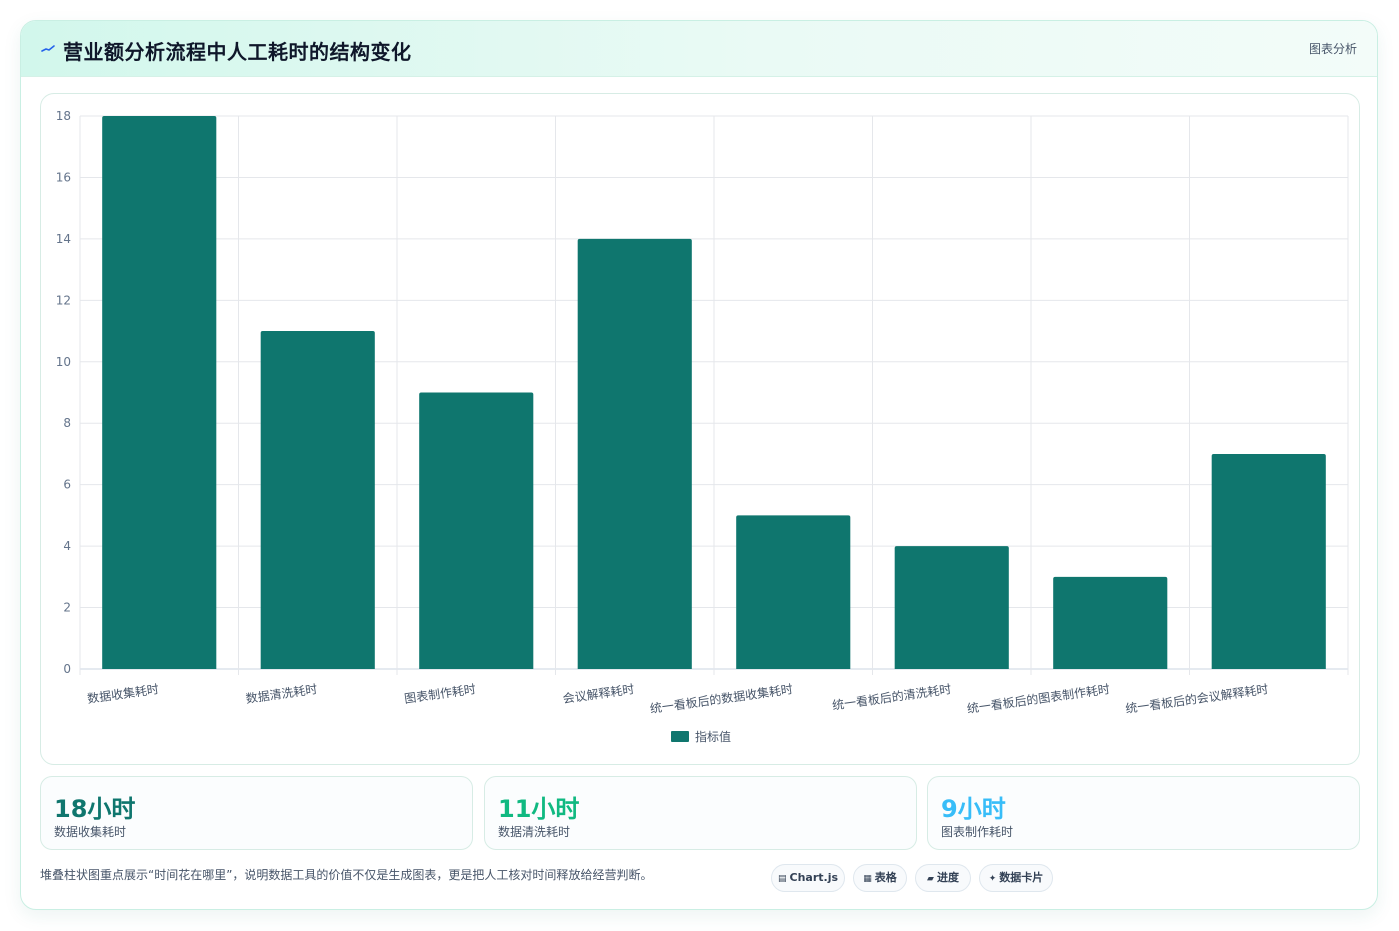  What do you see at coordinates (67, 608) in the screenshot?
I see `y-tick-label: 2` at bounding box center [67, 608].